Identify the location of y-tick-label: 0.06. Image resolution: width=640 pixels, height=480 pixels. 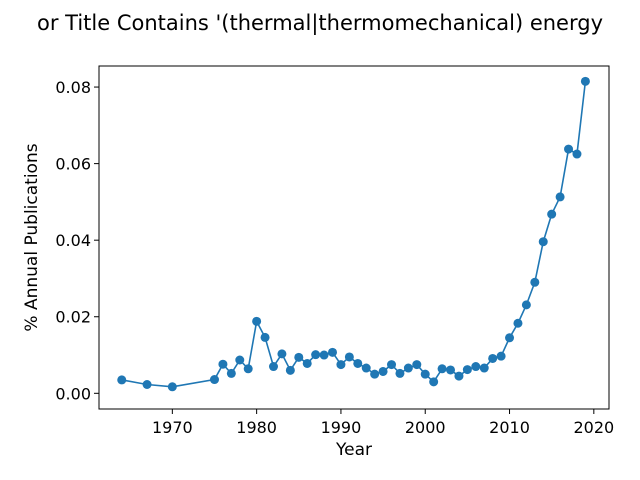
(73, 164).